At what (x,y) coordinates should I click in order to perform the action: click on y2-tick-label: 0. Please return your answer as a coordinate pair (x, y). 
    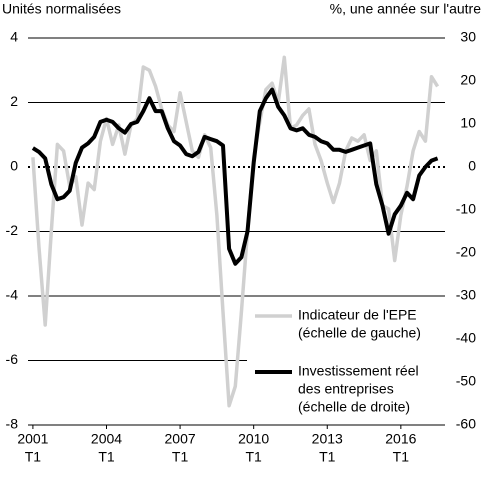
    Looking at the image, I should click on (472, 166).